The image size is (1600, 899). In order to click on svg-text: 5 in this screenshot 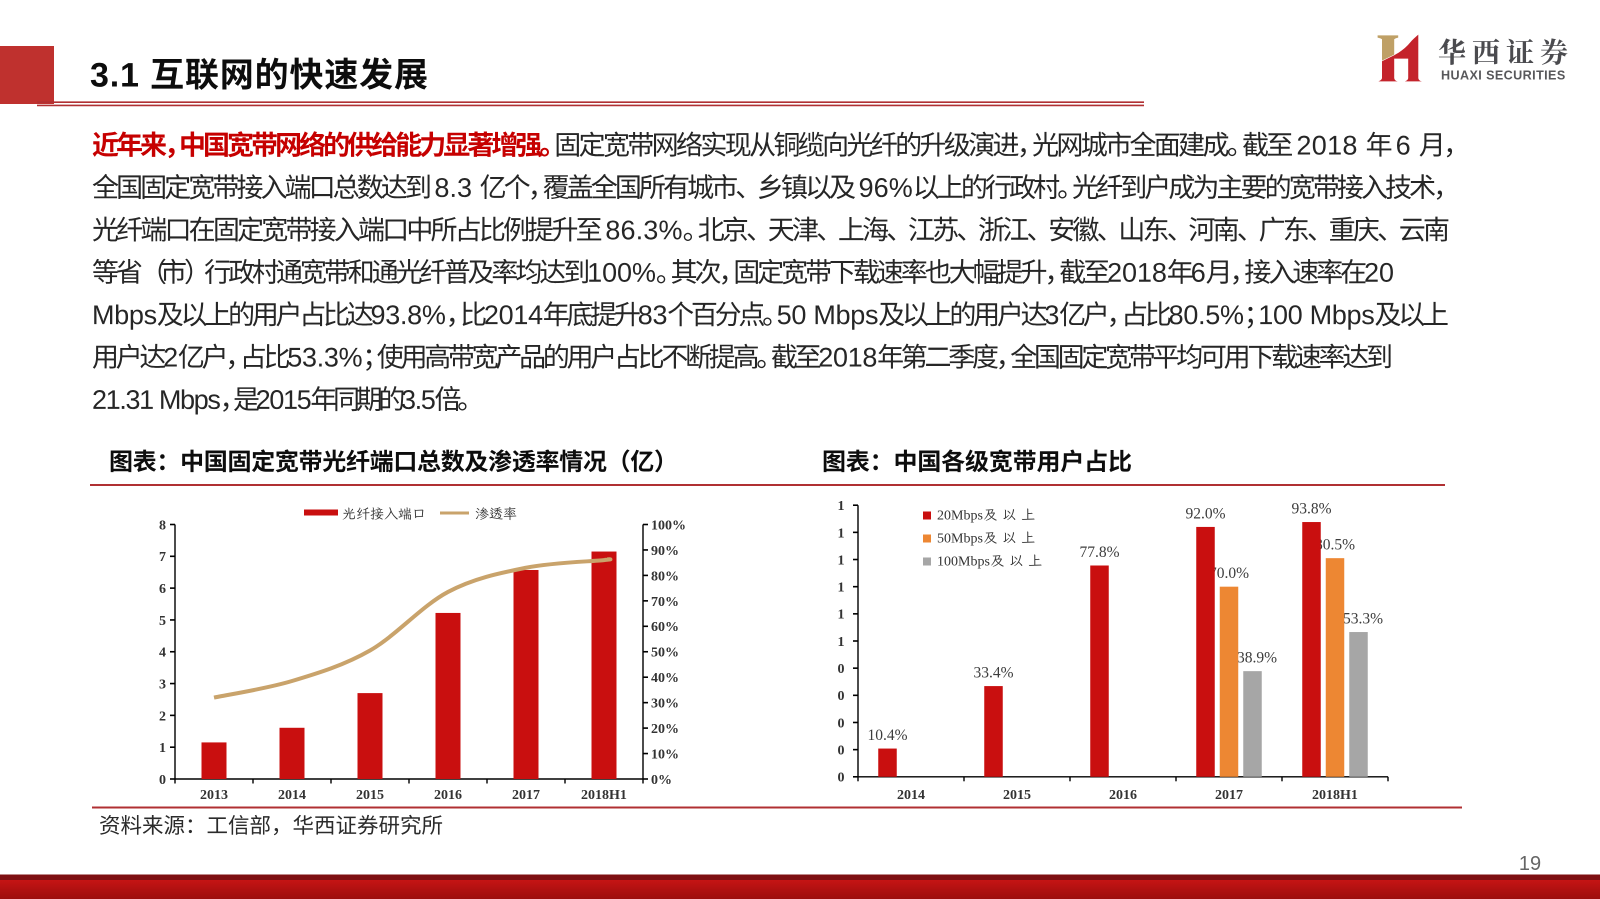, I will do `click(162, 621)`.